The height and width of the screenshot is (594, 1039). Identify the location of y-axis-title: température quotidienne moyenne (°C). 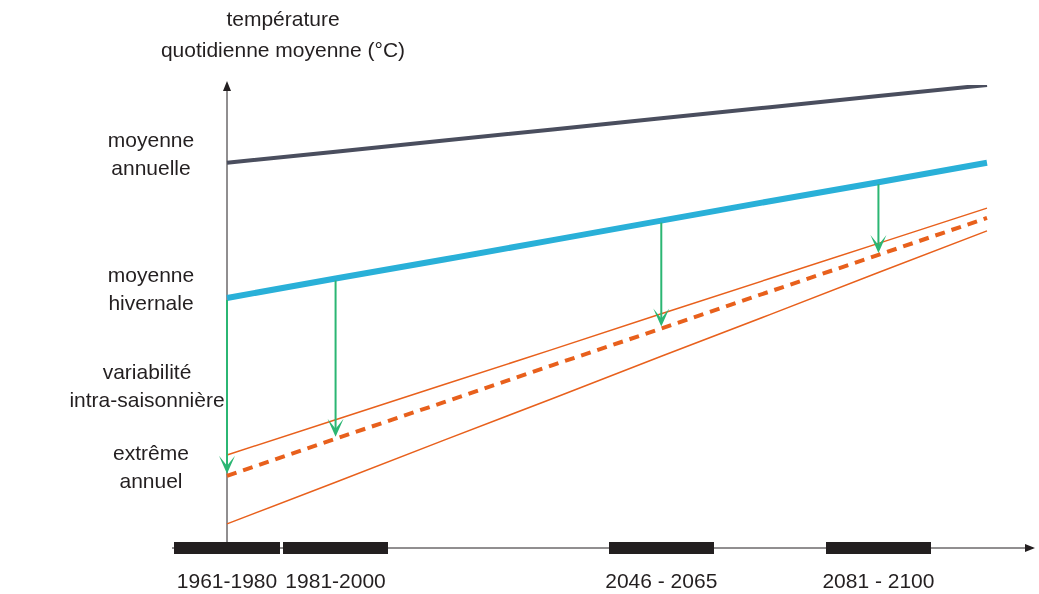
(283, 33).